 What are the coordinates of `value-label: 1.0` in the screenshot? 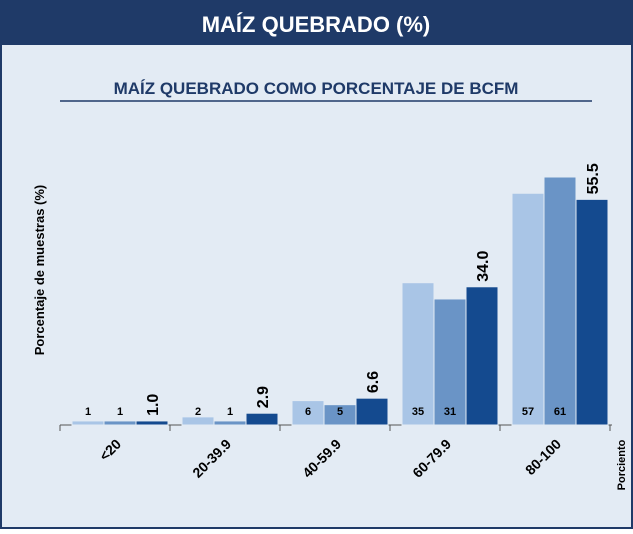 It's located at (153, 405).